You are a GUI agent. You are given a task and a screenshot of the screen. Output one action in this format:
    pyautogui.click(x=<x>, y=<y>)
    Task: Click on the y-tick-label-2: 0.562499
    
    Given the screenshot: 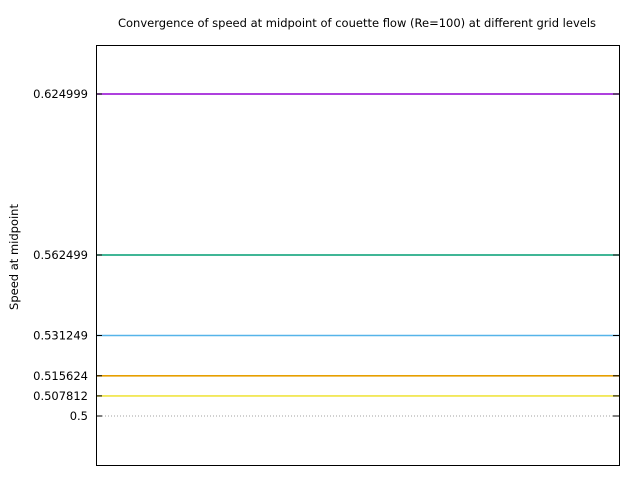 What is the action you would take?
    pyautogui.click(x=60, y=255)
    